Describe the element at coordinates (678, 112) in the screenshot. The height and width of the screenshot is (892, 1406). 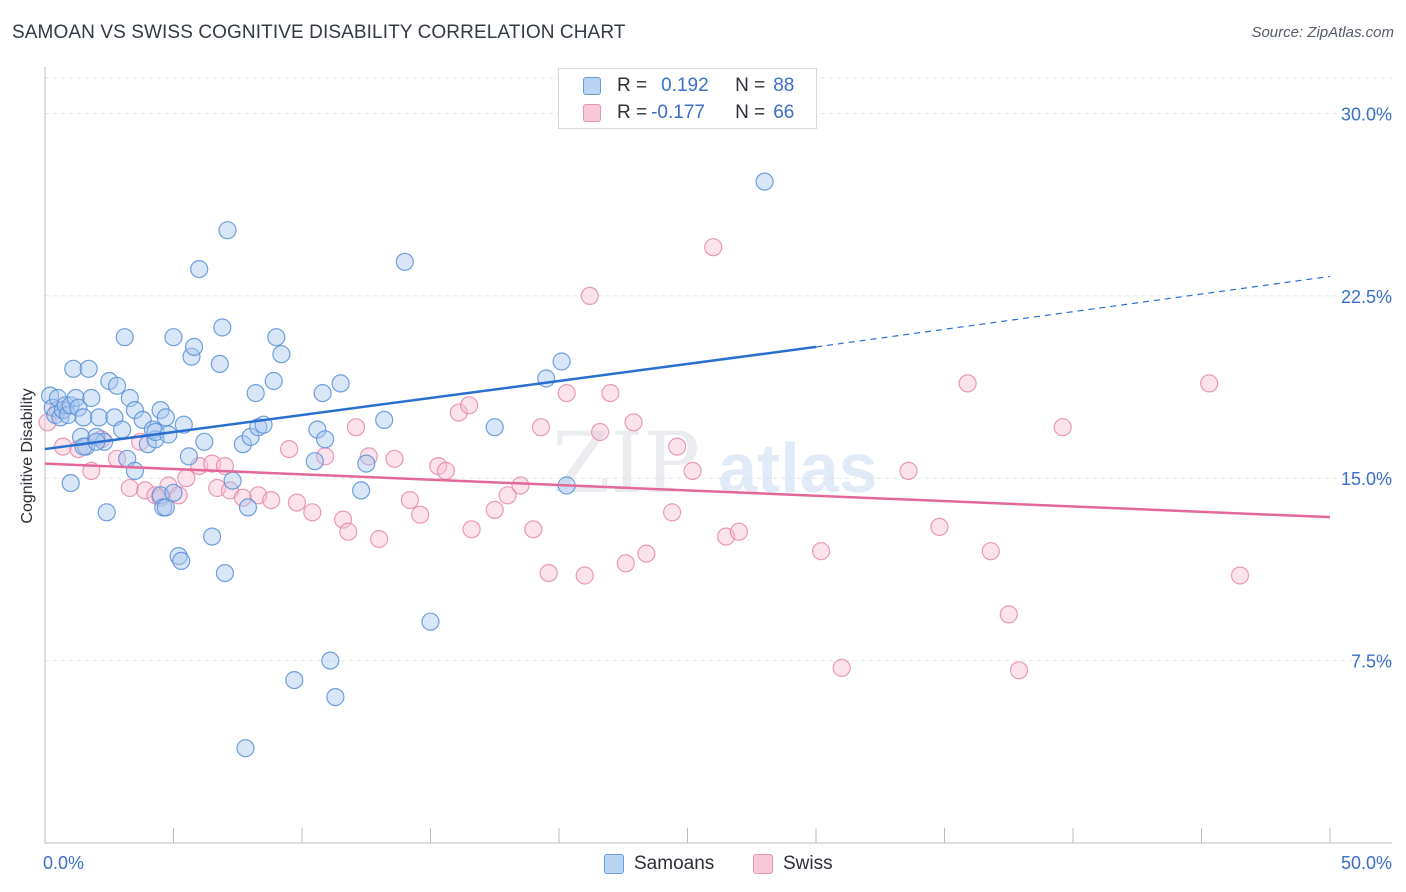
I see `legend-r-value: -0.177` at that location.